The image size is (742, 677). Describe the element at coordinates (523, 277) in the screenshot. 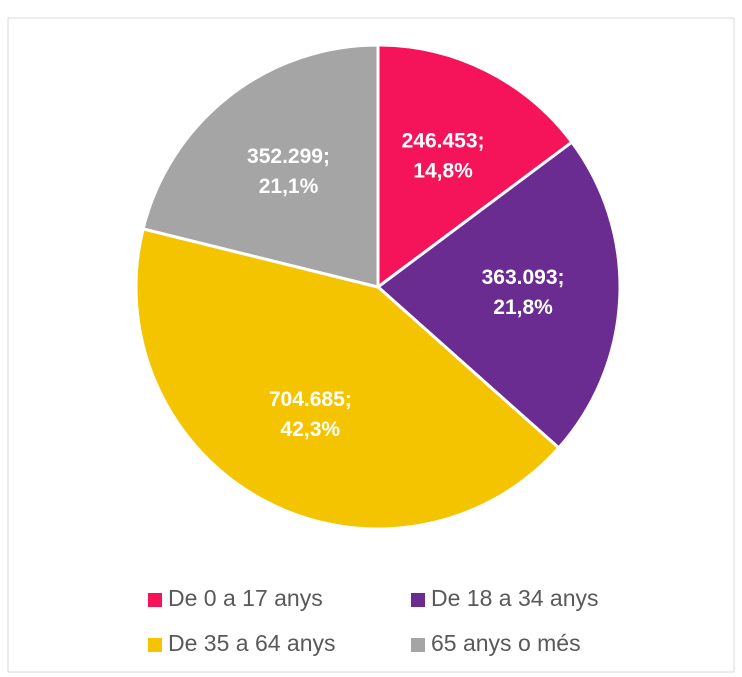

I see `data-label: 363.093;` at that location.